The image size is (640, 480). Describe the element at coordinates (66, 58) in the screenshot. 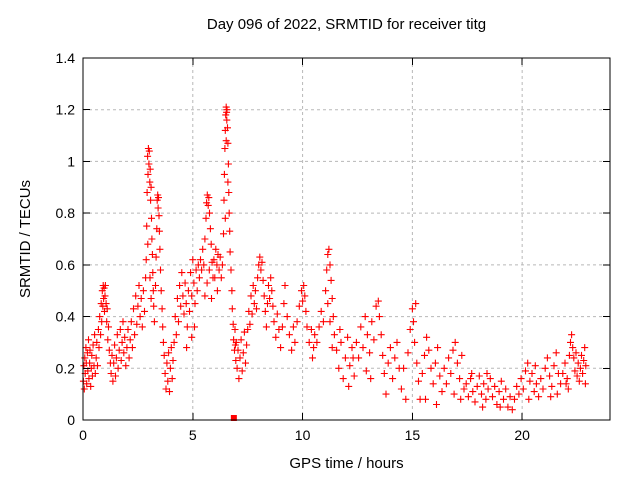

I see `y-tick-label: 1.4` at that location.